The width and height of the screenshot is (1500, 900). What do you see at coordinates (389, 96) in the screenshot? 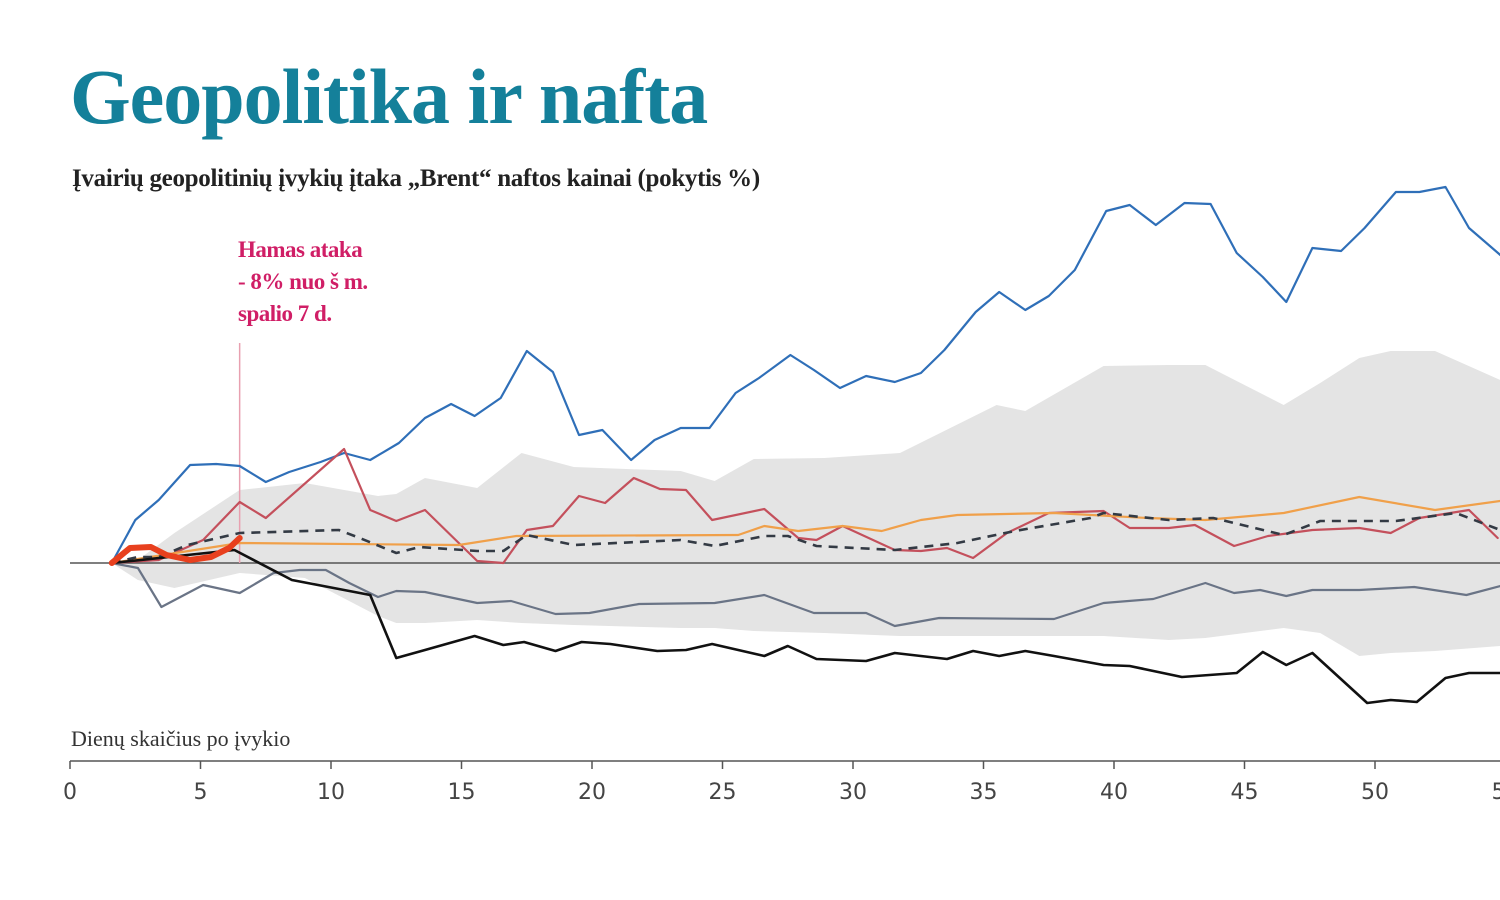
I see `chart-title: Geopolitika ir nafta` at bounding box center [389, 96].